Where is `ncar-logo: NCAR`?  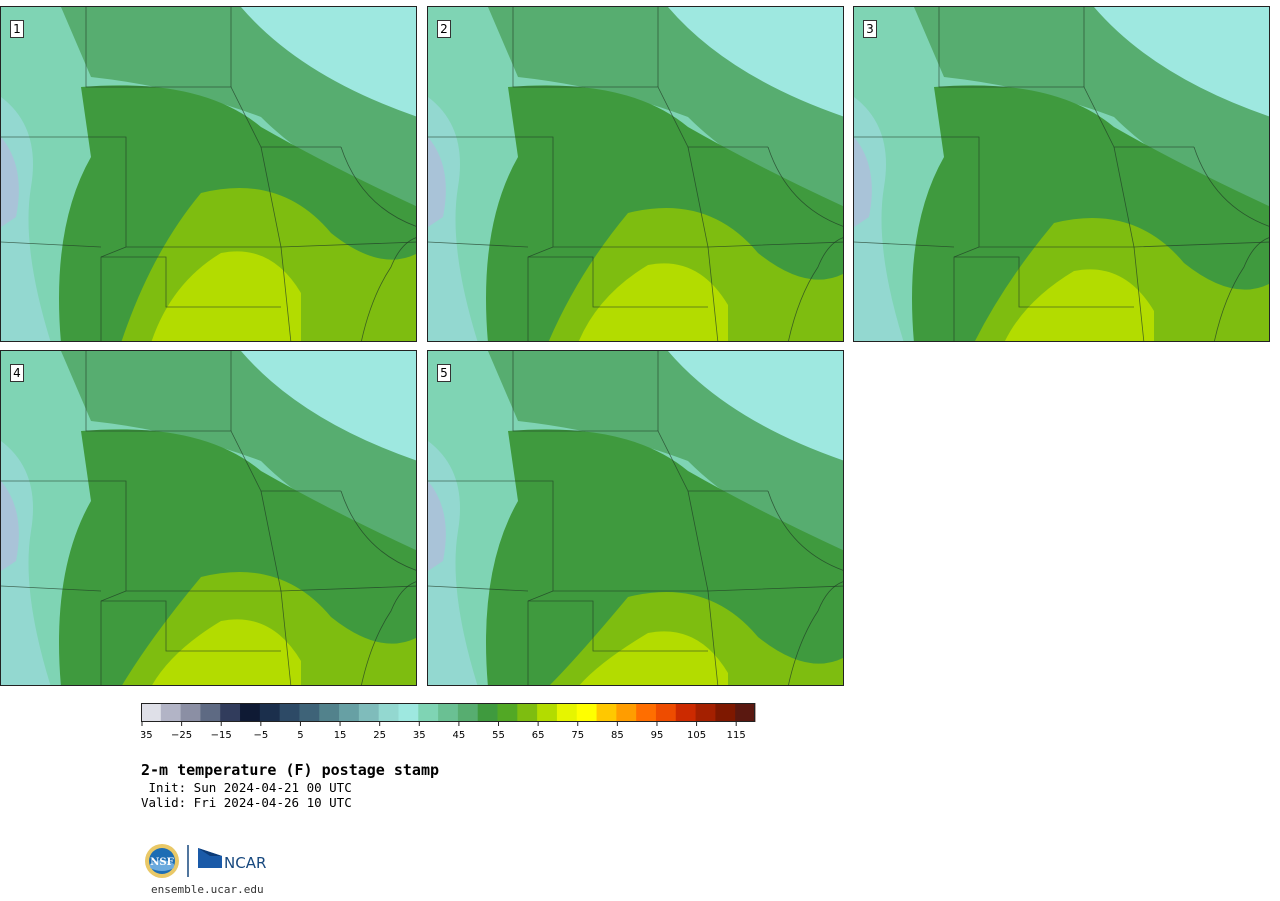 ncar-logo: NCAR is located at coordinates (232, 860).